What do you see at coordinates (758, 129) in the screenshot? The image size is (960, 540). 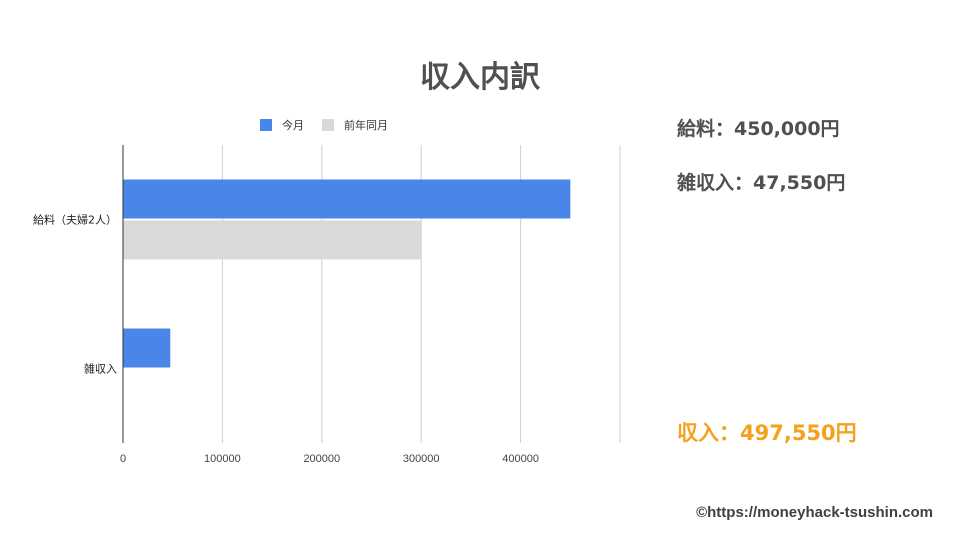 I see `salary-summary: 給料：450,000円` at bounding box center [758, 129].